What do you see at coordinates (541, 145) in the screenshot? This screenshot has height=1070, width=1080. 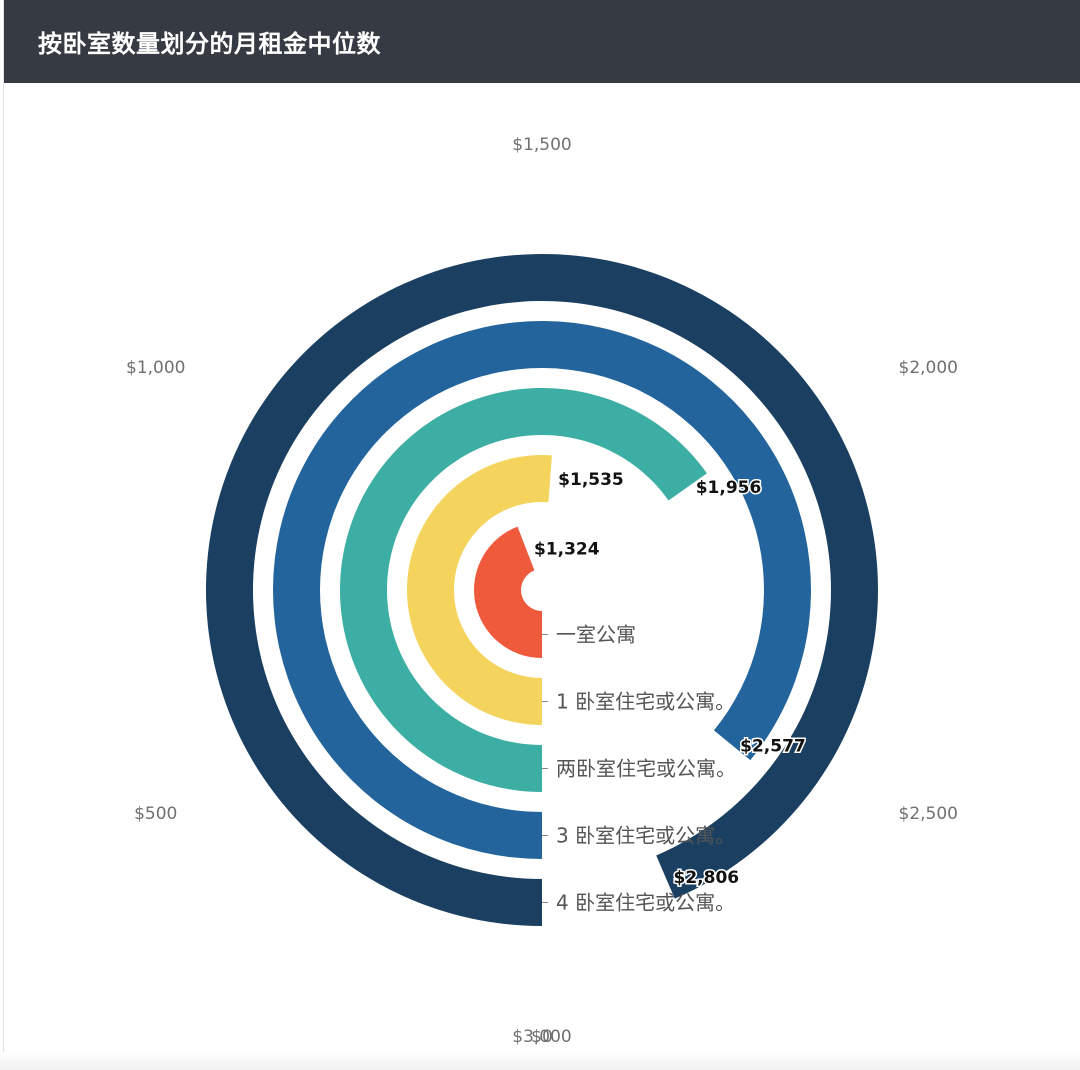 I see `axis-tick-label-3: $1,500` at bounding box center [541, 145].